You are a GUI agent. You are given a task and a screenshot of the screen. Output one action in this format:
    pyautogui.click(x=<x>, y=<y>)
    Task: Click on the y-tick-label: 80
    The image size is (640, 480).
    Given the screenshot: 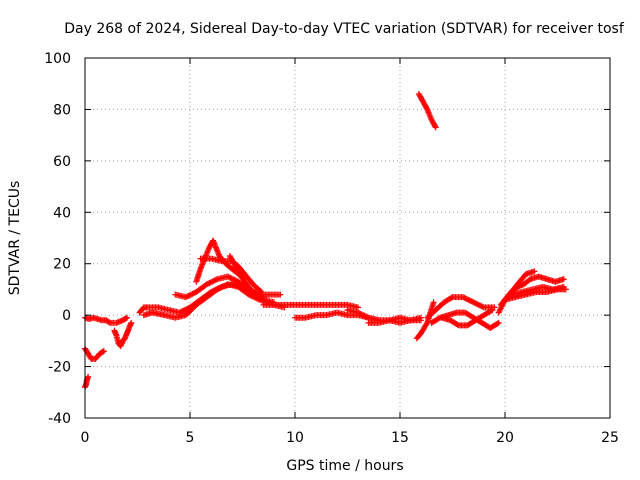 What is the action you would take?
    pyautogui.click(x=62, y=110)
    